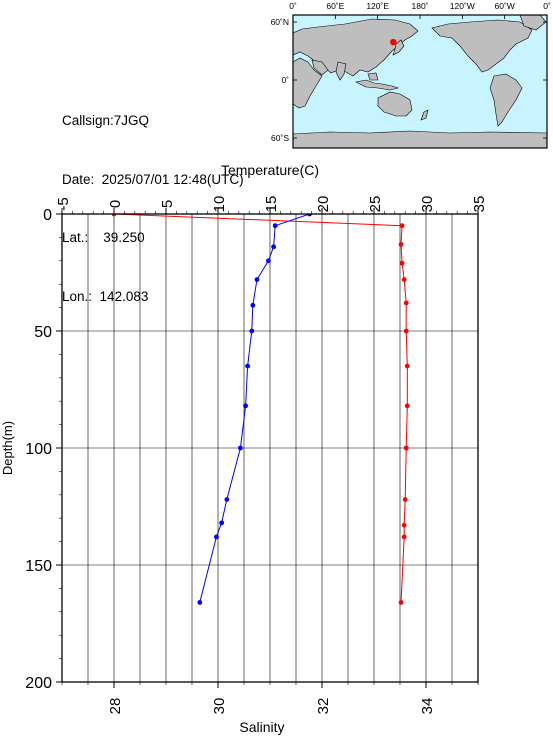  Describe the element at coordinates (88, 120) in the screenshot. I see `callsign-label: Callsign:` at that location.